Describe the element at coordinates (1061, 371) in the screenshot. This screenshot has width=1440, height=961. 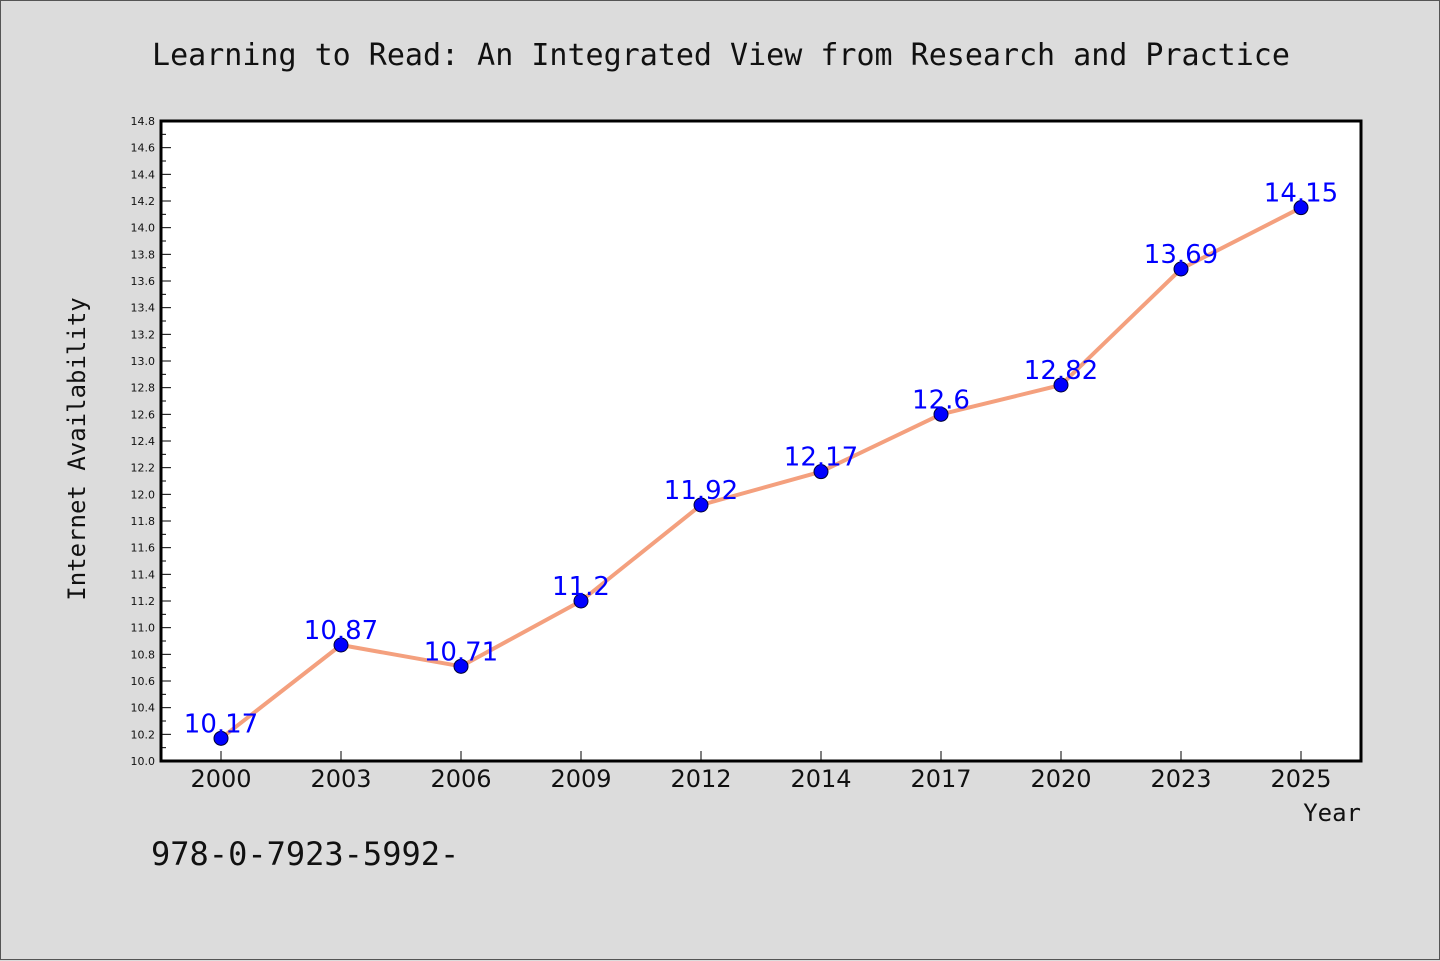
I see `data-label: 12.82` at that location.